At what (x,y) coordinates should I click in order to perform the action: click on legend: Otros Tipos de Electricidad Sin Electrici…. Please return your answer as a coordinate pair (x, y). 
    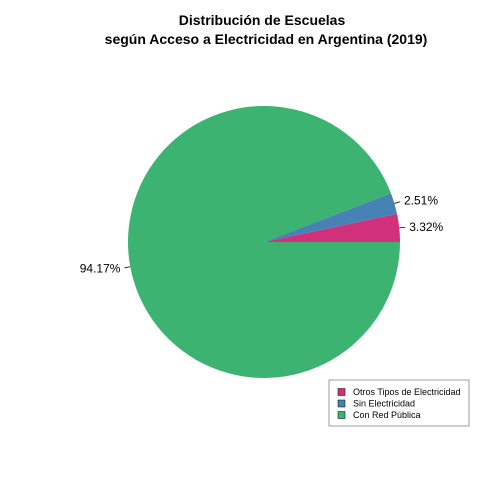
    Looking at the image, I should click on (399, 403).